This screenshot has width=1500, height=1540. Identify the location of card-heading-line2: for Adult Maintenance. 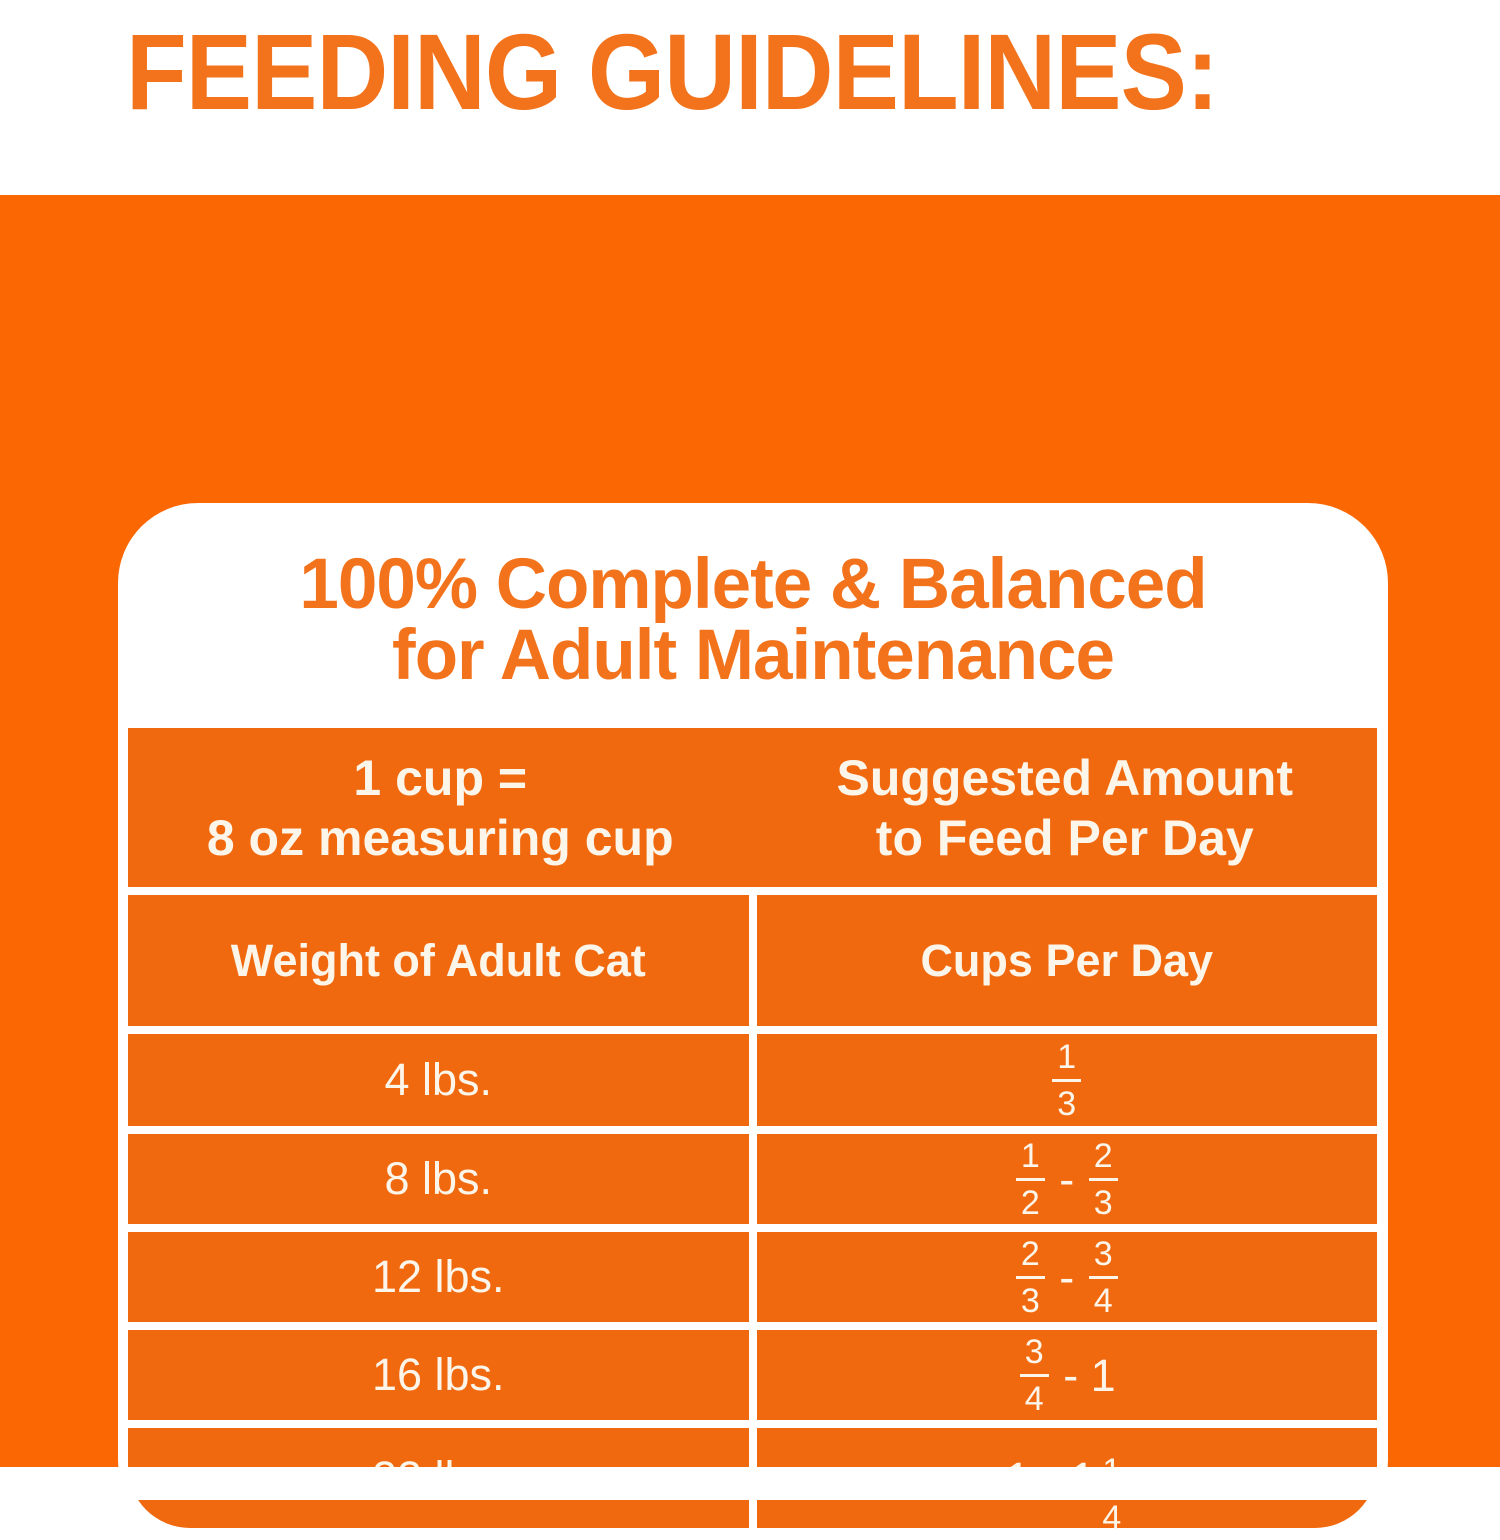
(753, 655).